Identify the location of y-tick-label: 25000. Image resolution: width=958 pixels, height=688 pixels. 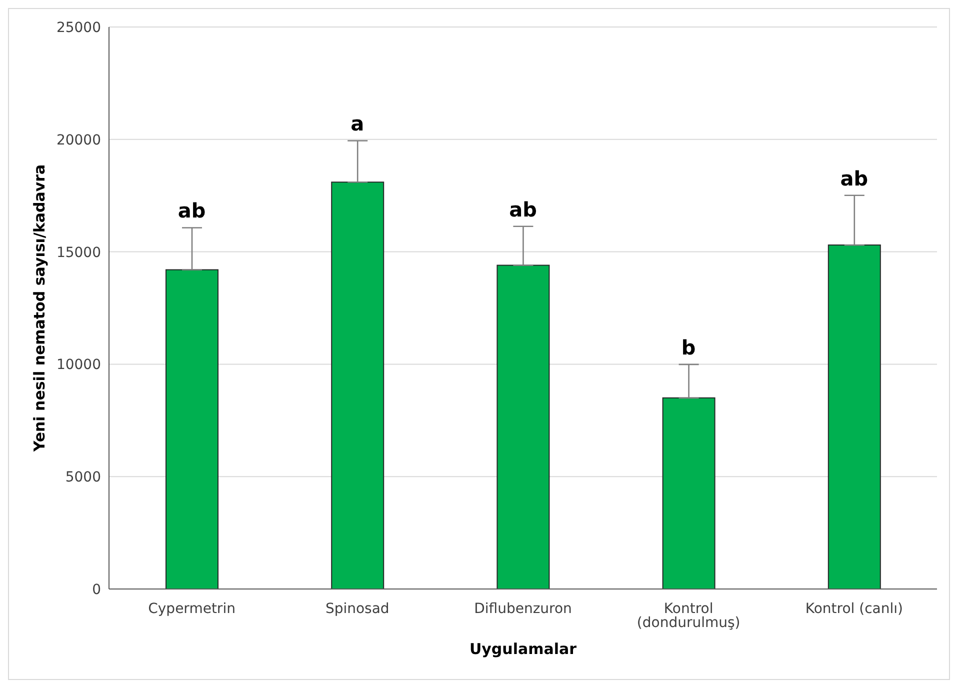
(78, 28).